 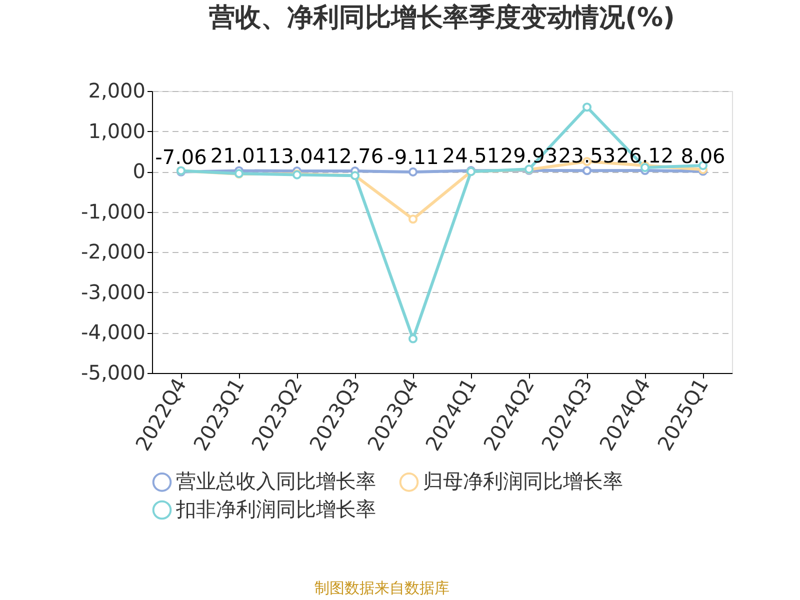 What do you see at coordinates (117, 90) in the screenshot?
I see `y-tick-label: 2,000` at bounding box center [117, 90].